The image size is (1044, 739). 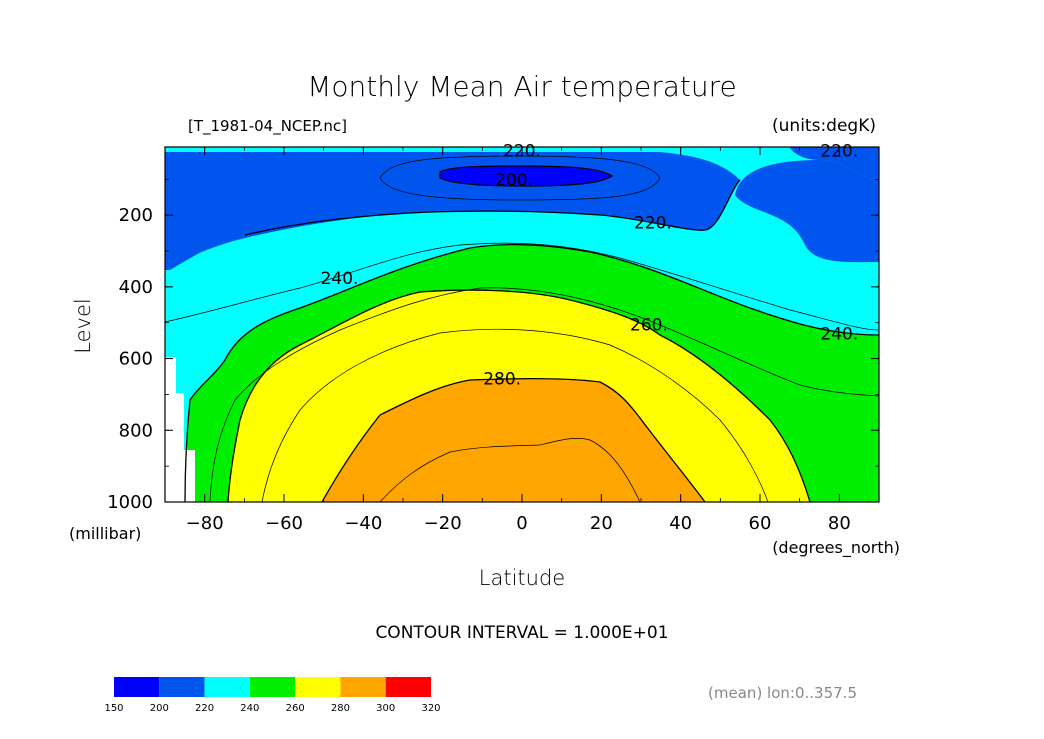 I want to click on colorbar-tick-label: 300, so click(x=385, y=708).